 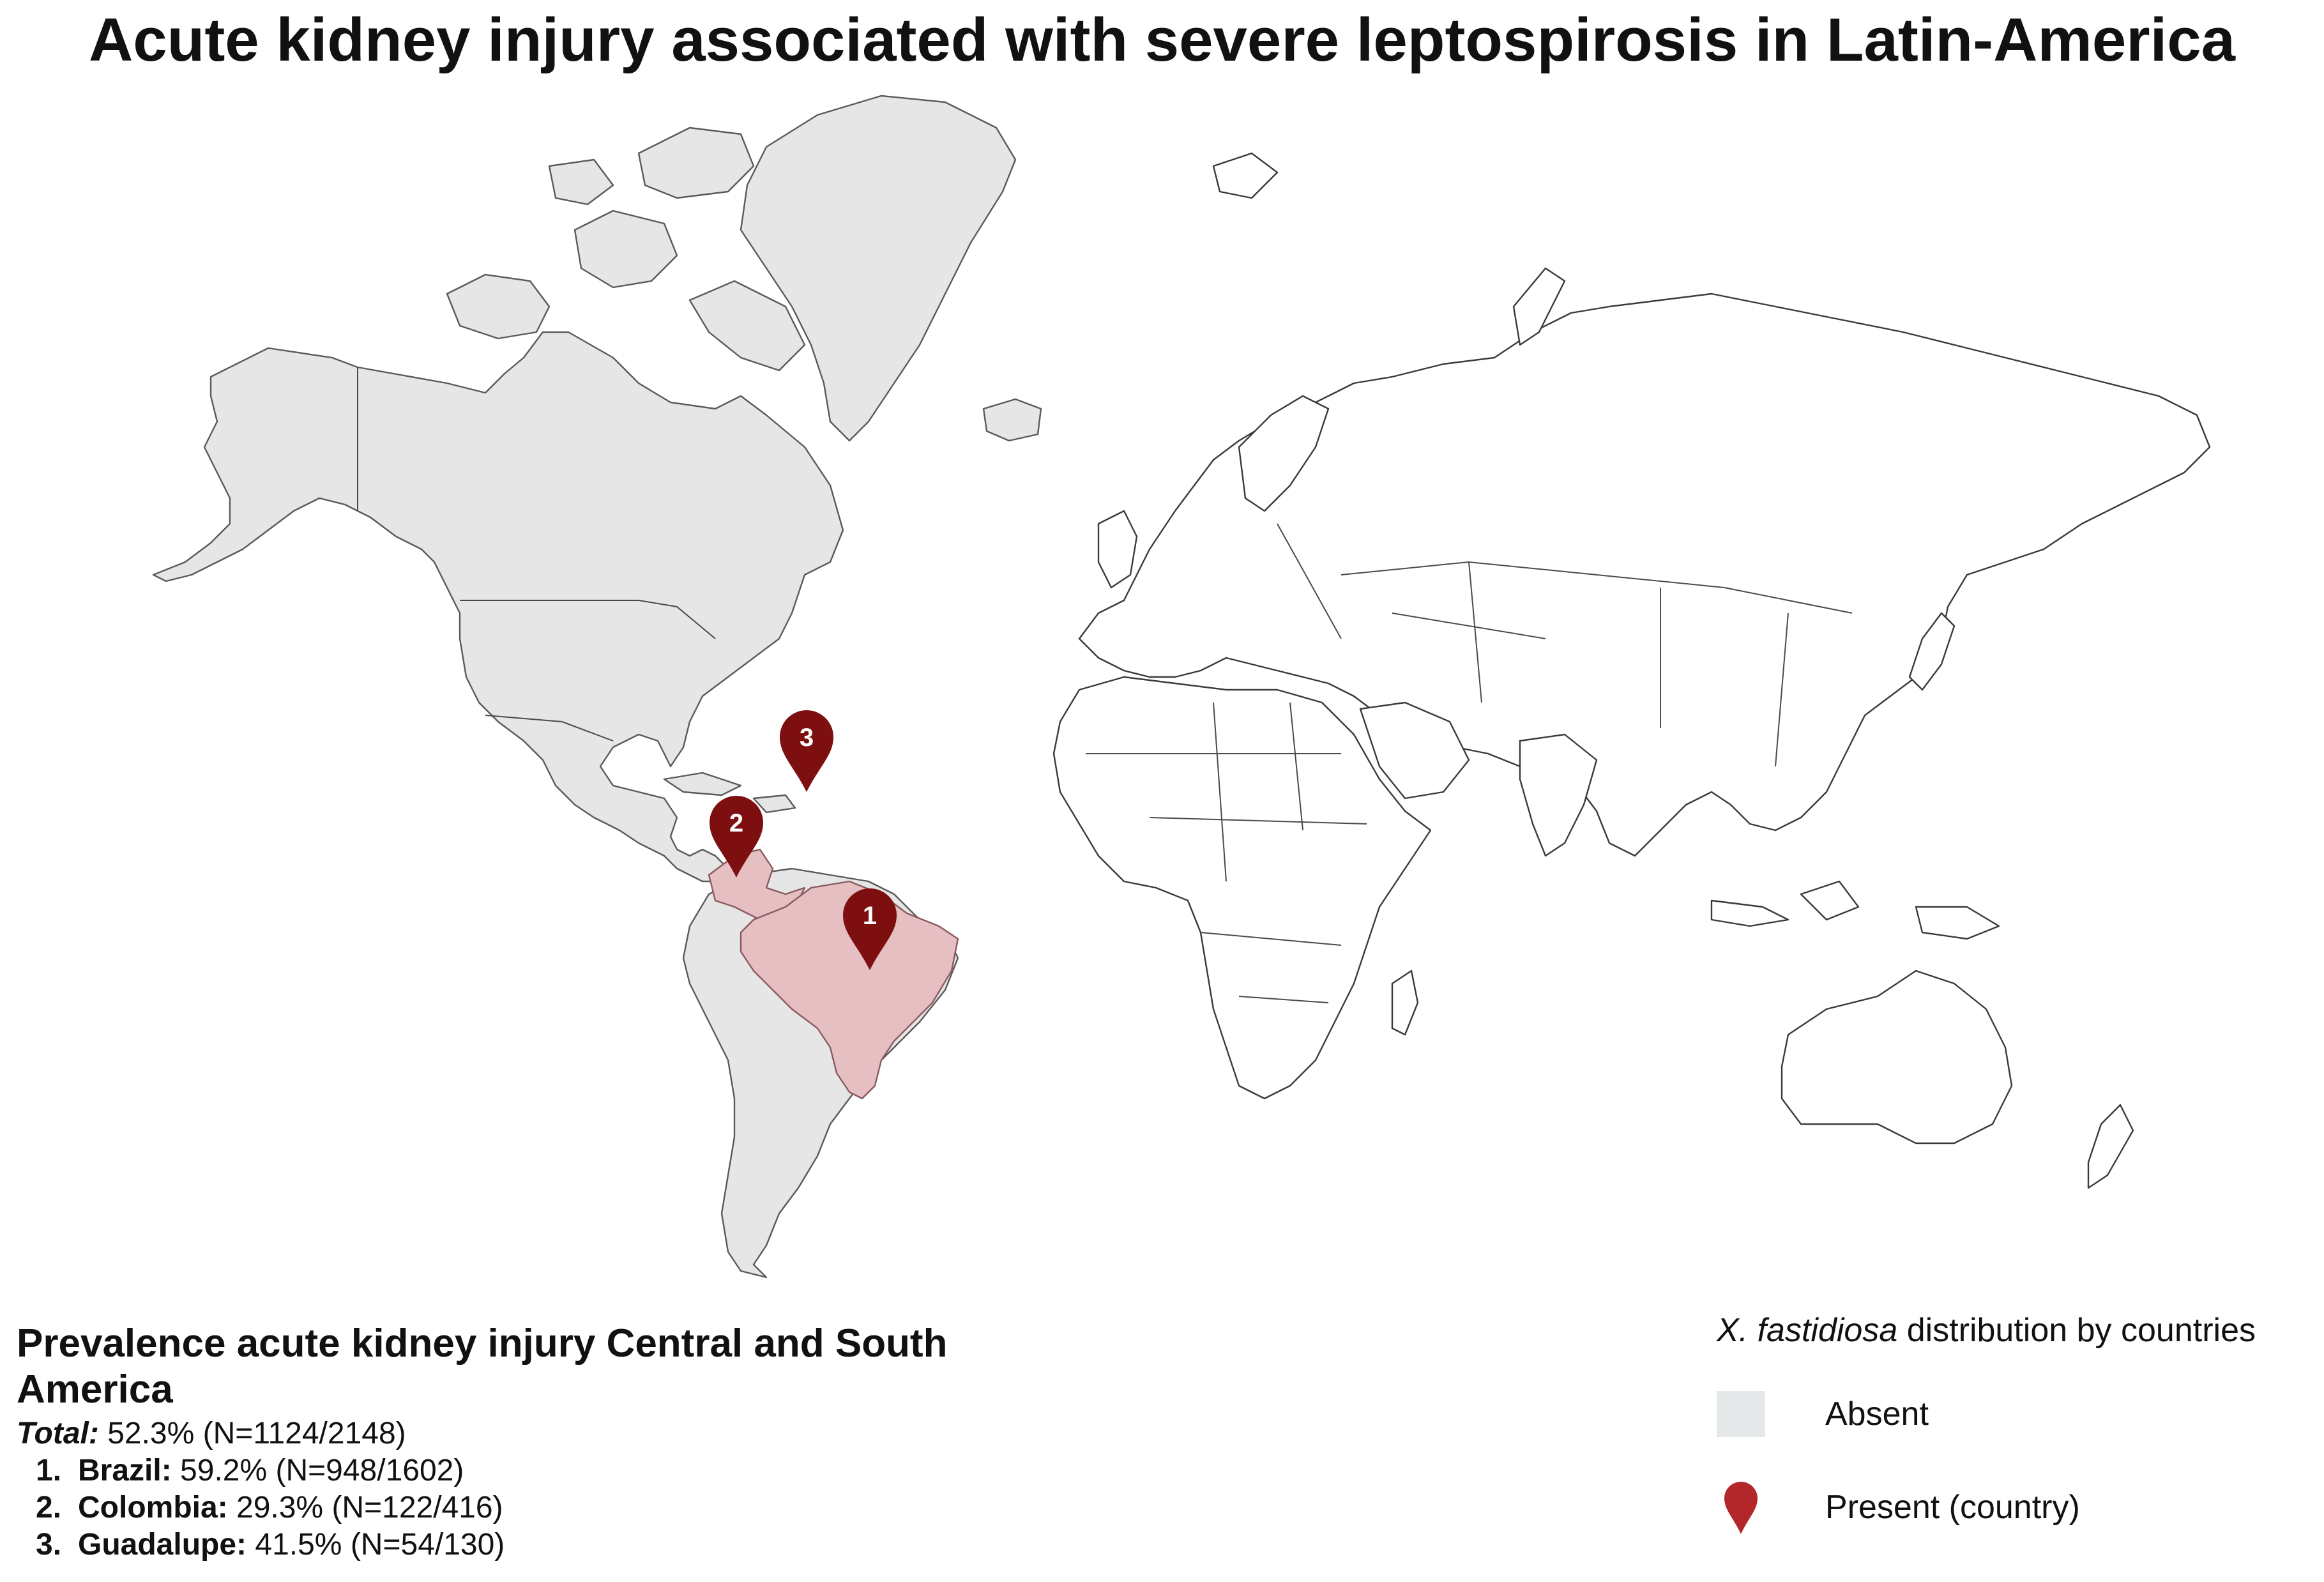 I want to click on item-value: 29.3% (N=122/416), so click(x=370, y=1508).